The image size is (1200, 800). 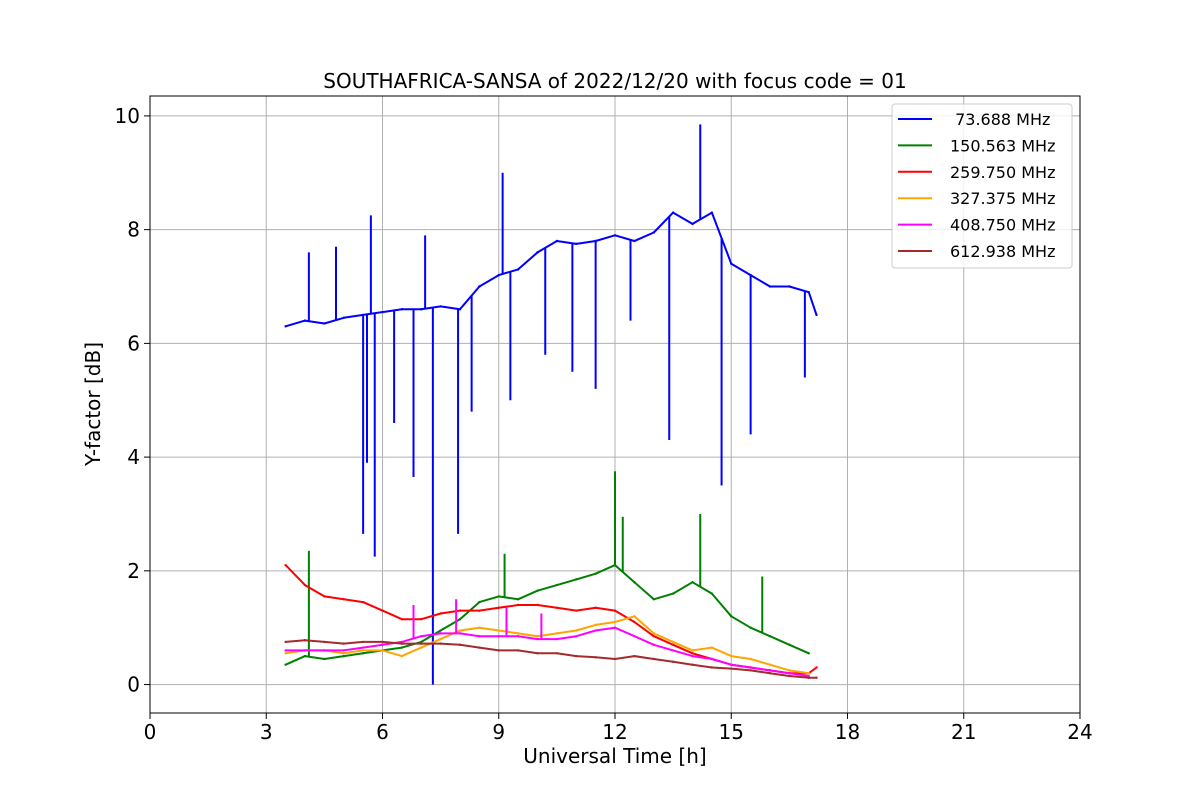 I want to click on y-tick-label: 0, so click(x=133, y=685).